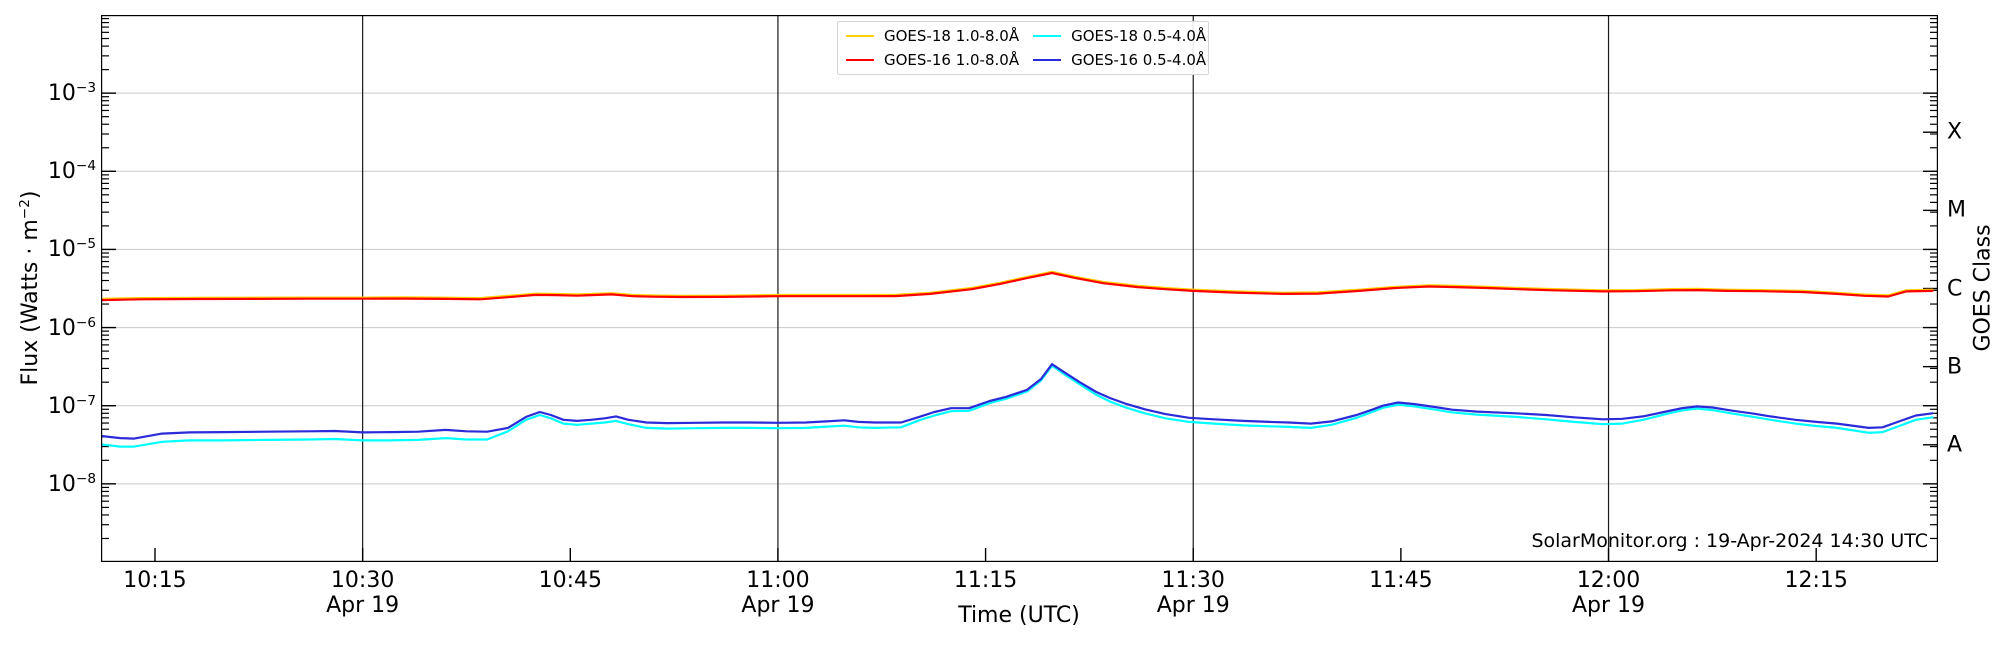 The height and width of the screenshot is (650, 2000). Describe the element at coordinates (71, 171) in the screenshot. I see `y-tick-label: 10⁻⁴` at that location.